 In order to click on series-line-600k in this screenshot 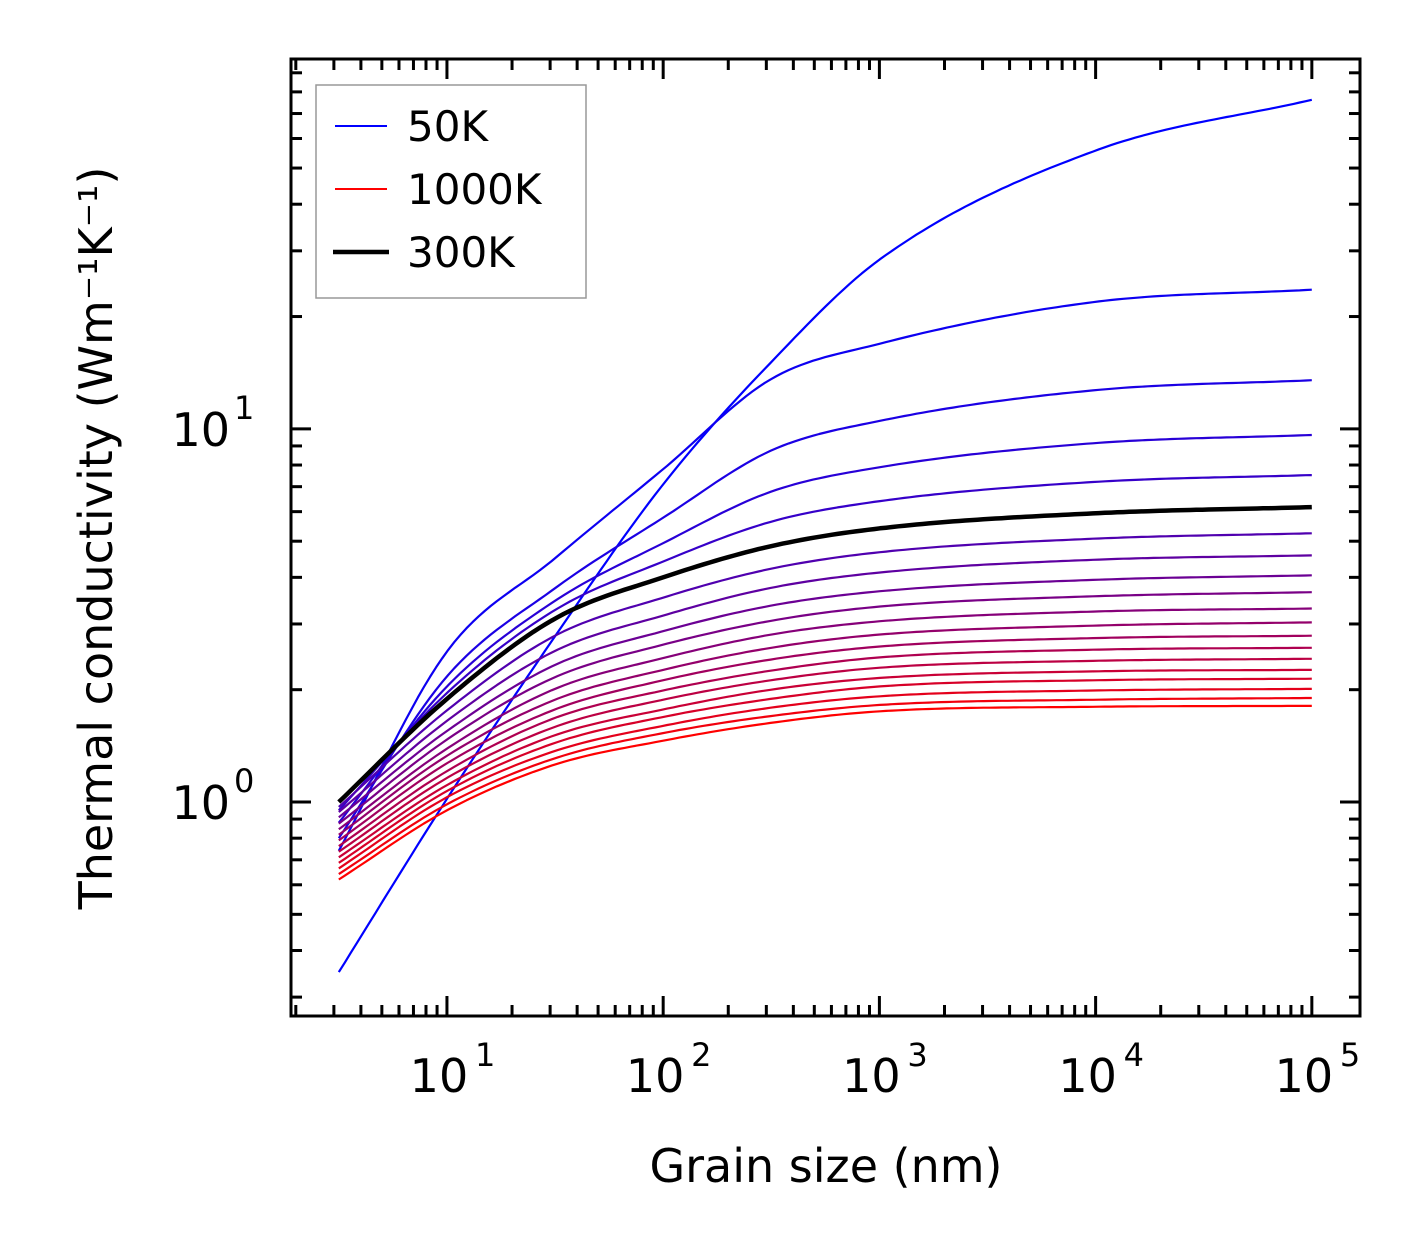, I will do `click(825, 728)`.